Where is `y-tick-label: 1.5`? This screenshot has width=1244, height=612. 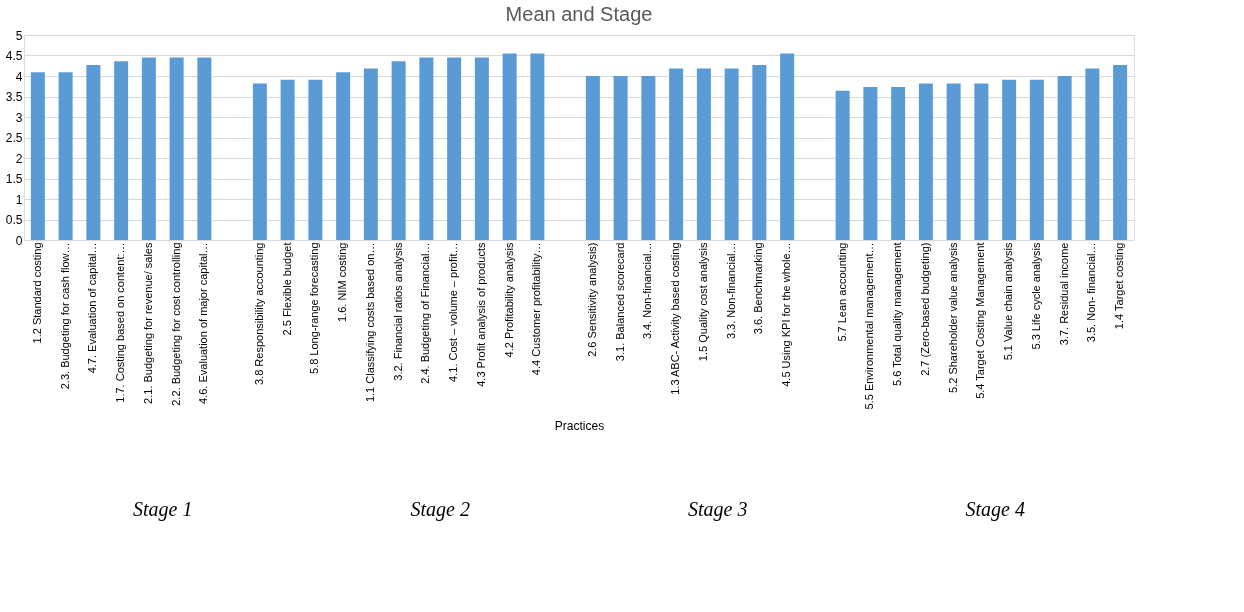
y-tick-label: 1.5 is located at coordinates (14, 179).